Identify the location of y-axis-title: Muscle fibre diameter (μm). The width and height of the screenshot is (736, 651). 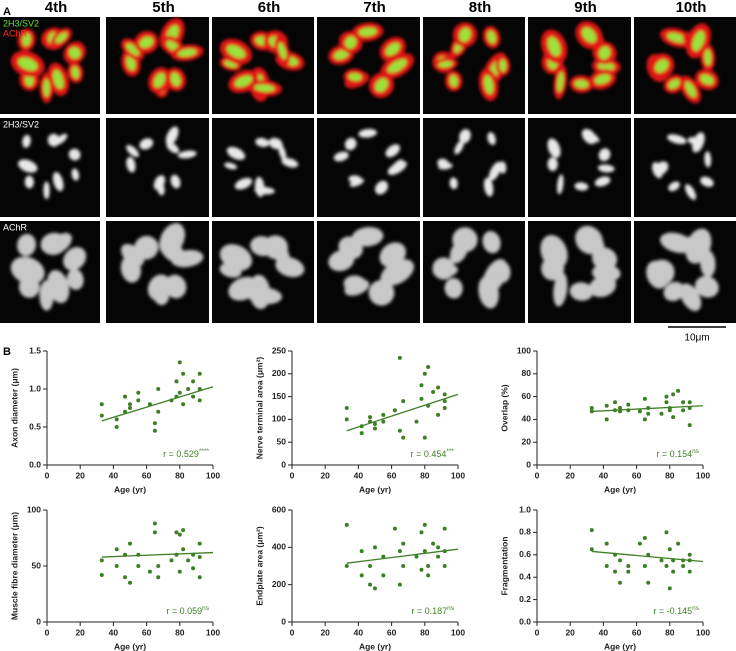
(14, 566).